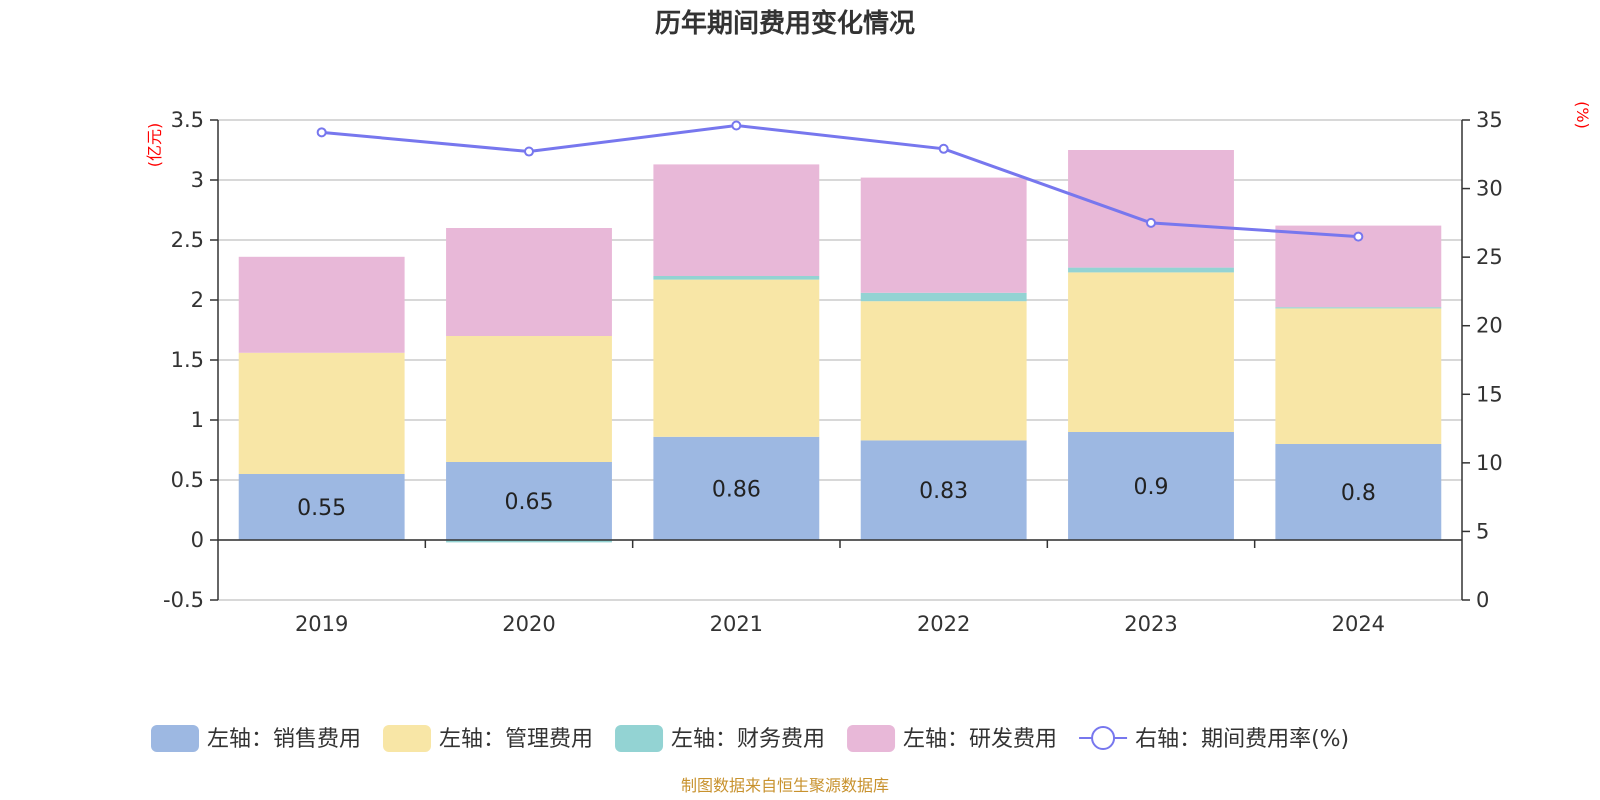  Describe the element at coordinates (1482, 600) in the screenshot. I see `right-tick-label: 0` at that location.